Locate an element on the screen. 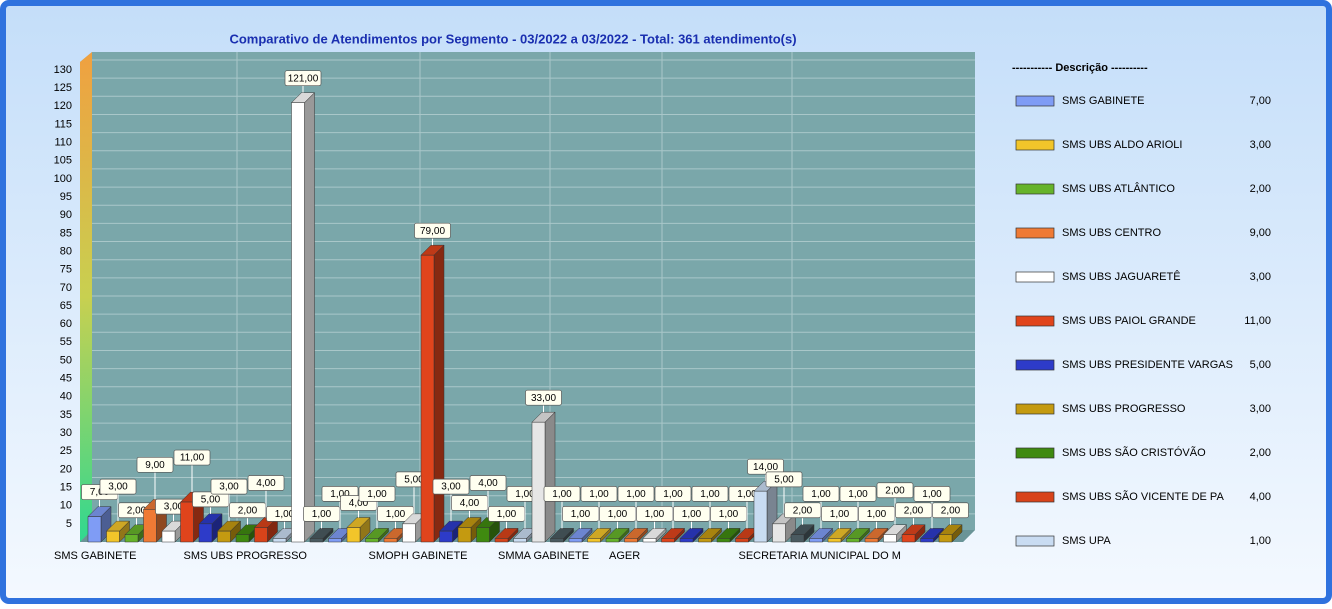  value-label: 11,00 is located at coordinates (192, 458).